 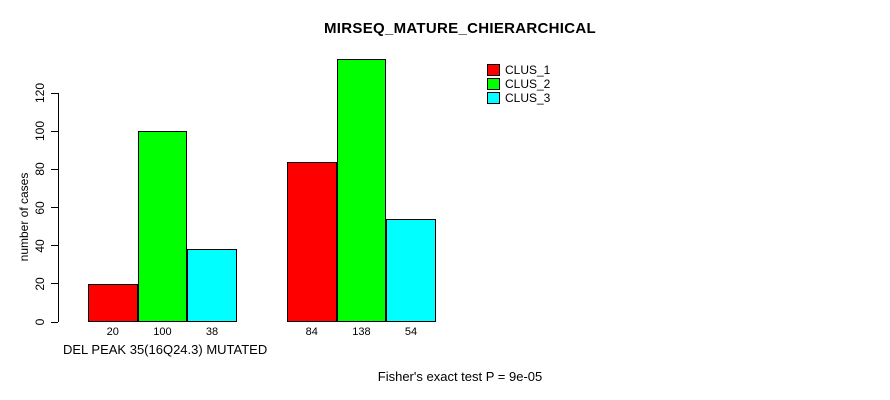 I want to click on y-axis-tick-label: 40, so click(x=40, y=245).